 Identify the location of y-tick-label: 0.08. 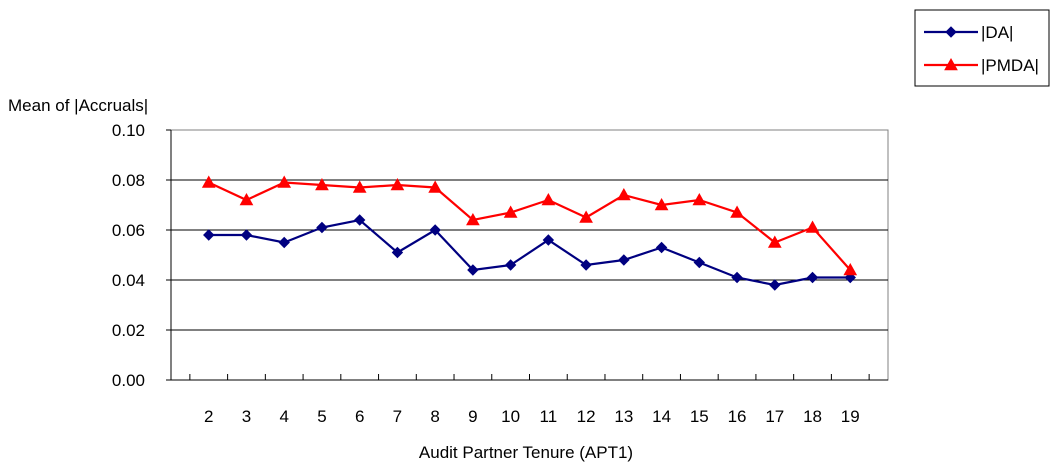
(128, 180).